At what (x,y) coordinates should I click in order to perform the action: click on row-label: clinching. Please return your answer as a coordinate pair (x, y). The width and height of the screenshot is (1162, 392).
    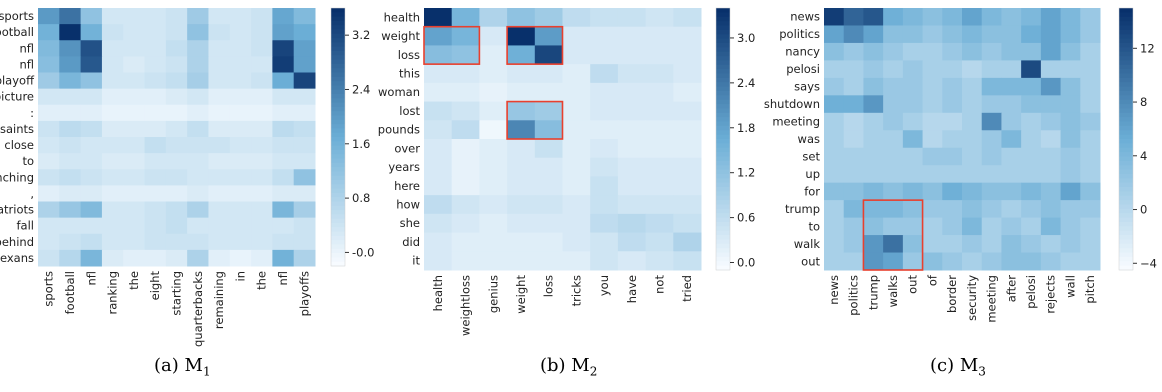
    Looking at the image, I should click on (17, 177).